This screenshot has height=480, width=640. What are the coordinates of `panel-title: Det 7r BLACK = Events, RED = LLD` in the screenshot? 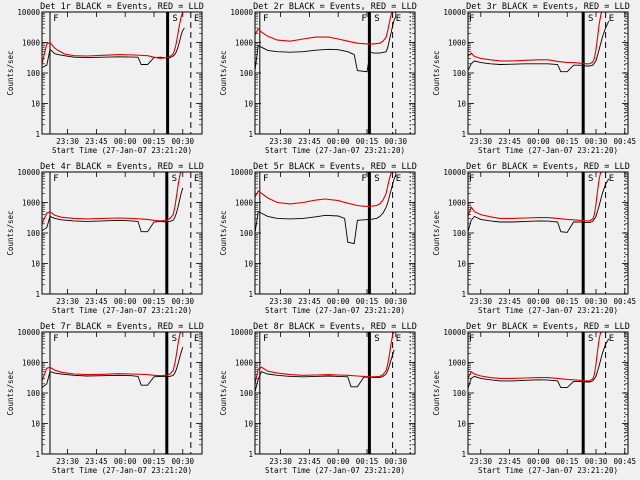 It's located at (122, 327).